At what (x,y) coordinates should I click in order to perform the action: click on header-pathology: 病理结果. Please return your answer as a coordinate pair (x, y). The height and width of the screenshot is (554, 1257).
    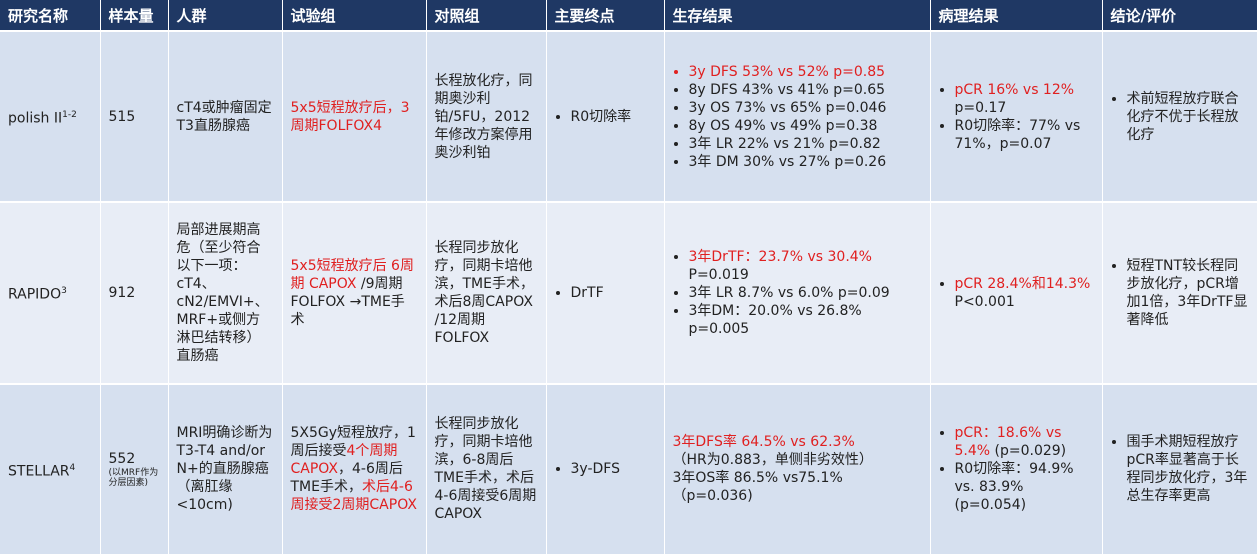
    Looking at the image, I should click on (1016, 15).